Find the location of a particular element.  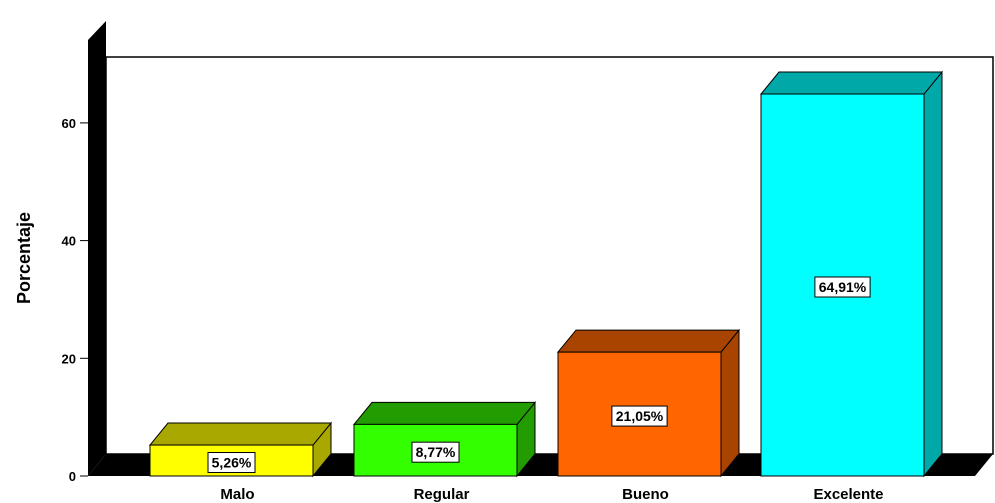

data-label: 64,91% is located at coordinates (843, 287).